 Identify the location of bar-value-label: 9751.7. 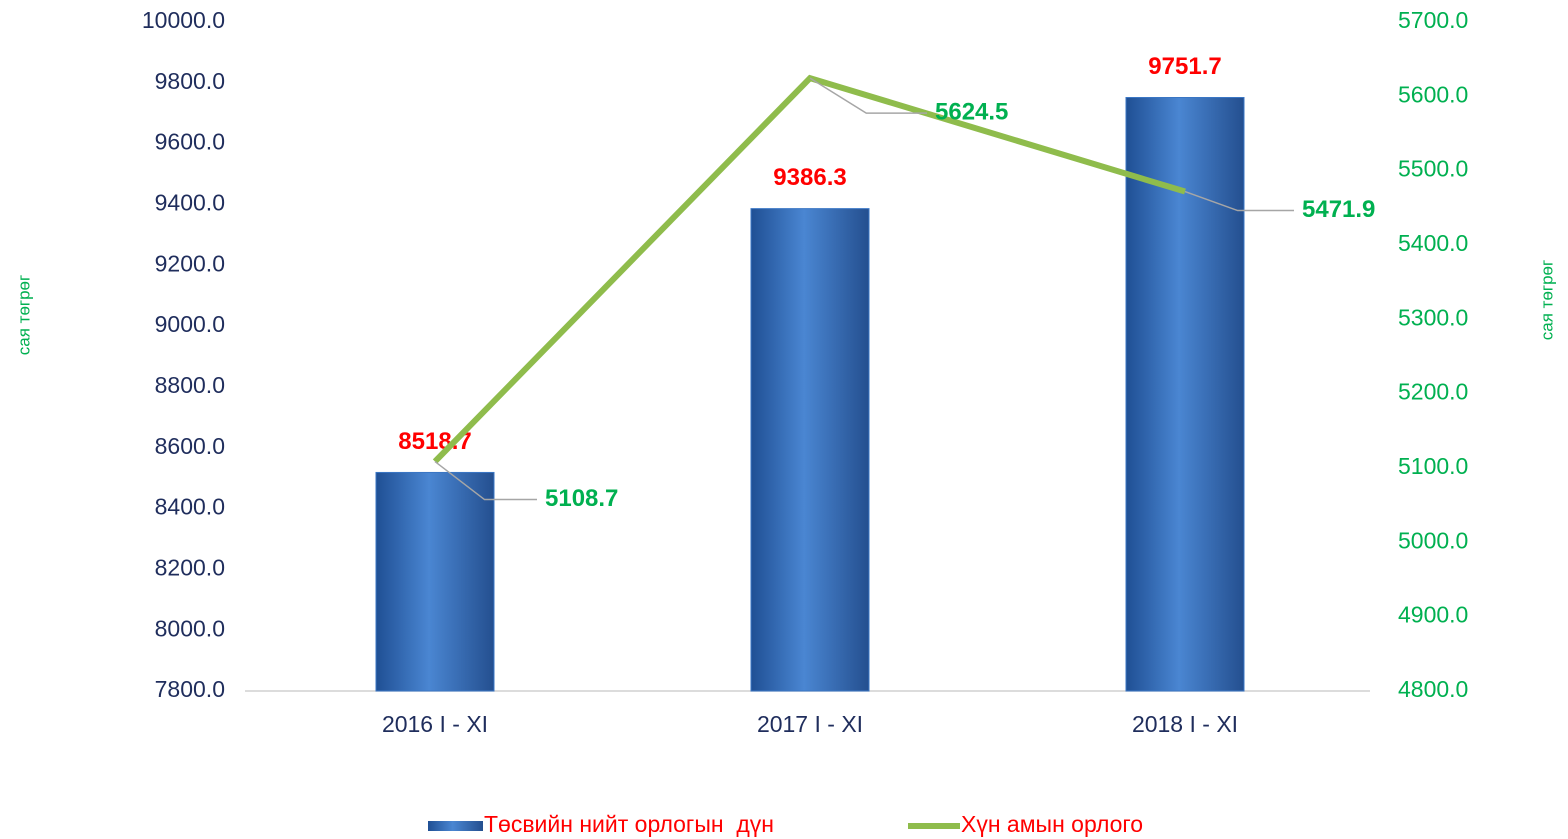
(1184, 66).